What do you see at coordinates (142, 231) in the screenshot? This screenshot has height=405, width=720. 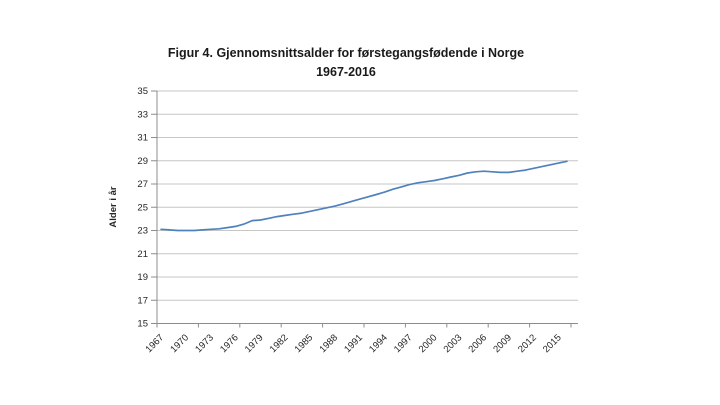 I see `y-tick-label: 23` at bounding box center [142, 231].